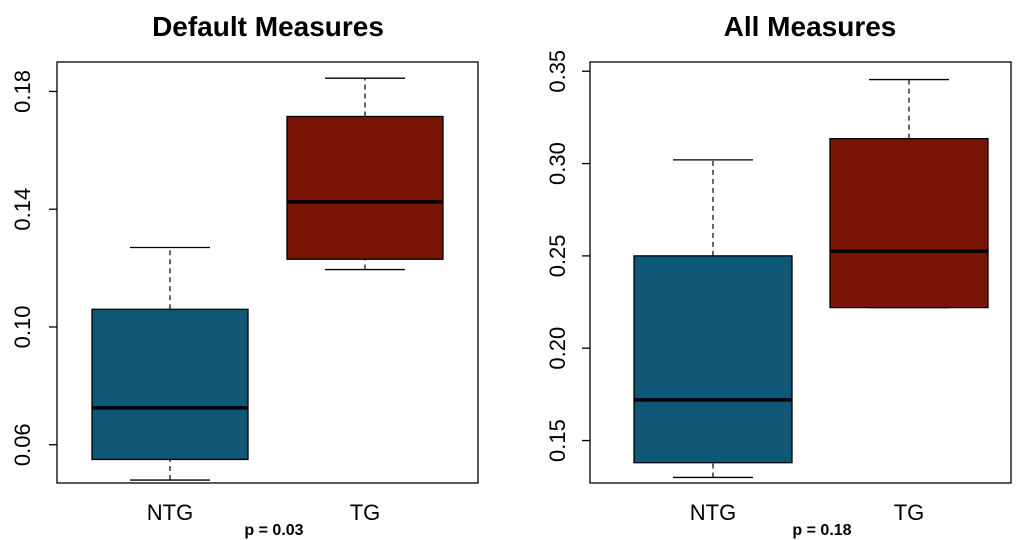 This screenshot has height=540, width=1024. What do you see at coordinates (810, 26) in the screenshot?
I see `chart-title: All Measures` at bounding box center [810, 26].